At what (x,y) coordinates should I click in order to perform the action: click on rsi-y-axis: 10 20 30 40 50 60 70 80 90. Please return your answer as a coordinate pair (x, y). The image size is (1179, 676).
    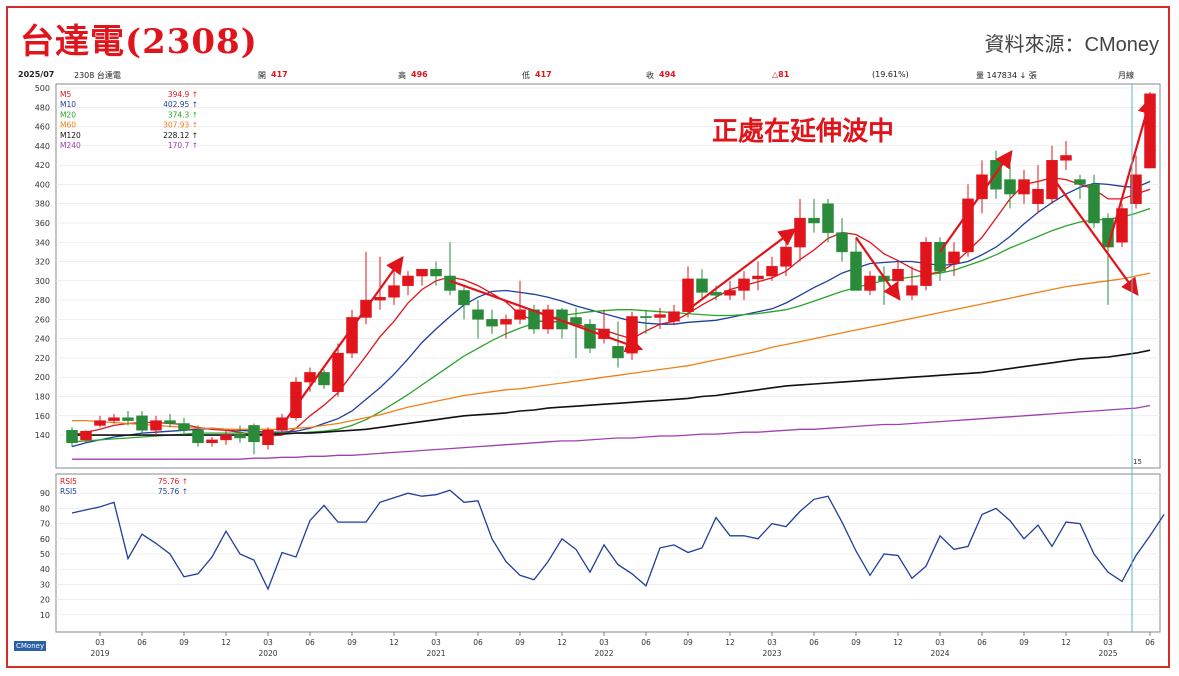
    Looking at the image, I should click on (45, 554).